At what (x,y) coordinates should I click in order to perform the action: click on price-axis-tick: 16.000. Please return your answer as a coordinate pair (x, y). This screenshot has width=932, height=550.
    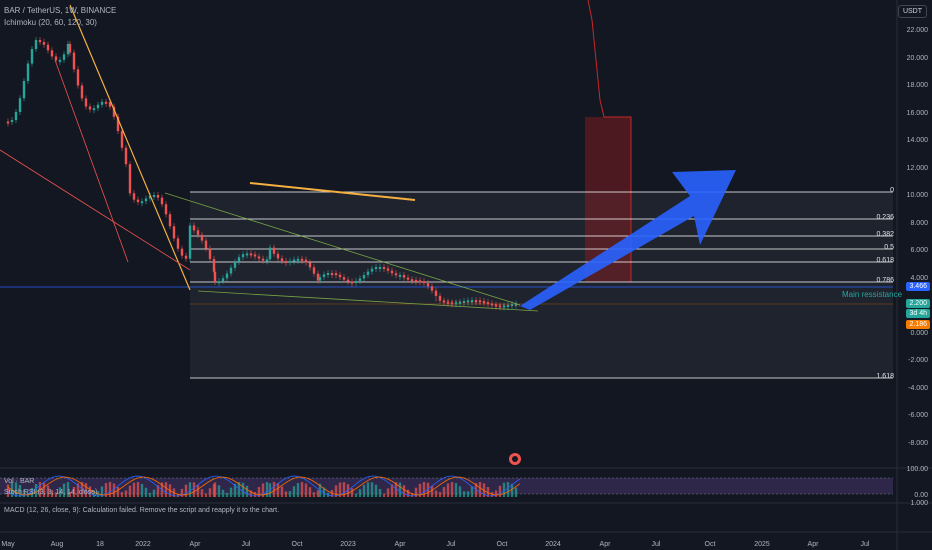
    Looking at the image, I should click on (917, 113).